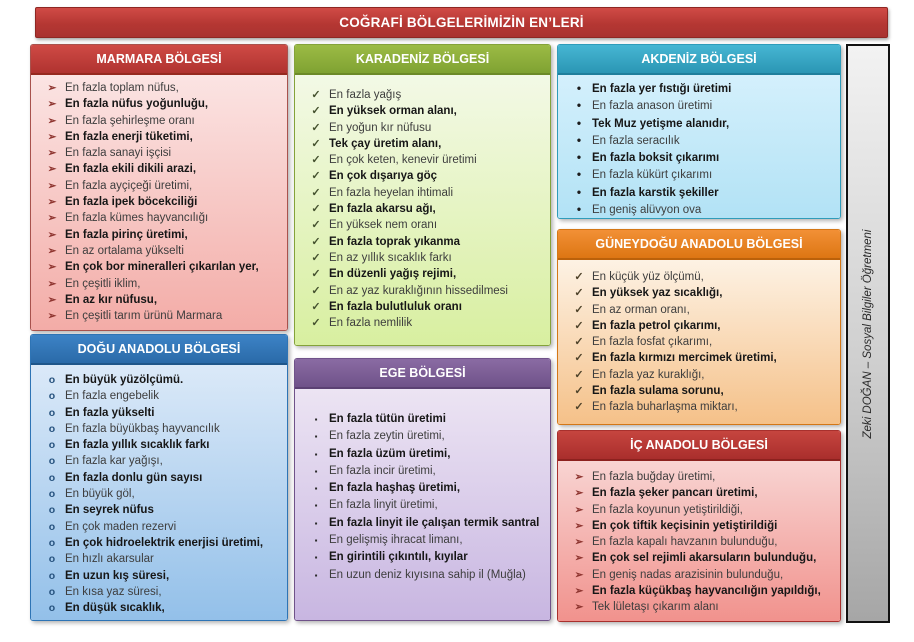  Describe the element at coordinates (403, 160) in the screenshot. I see `item-text: En çok keten, kenevir üretimi` at that location.